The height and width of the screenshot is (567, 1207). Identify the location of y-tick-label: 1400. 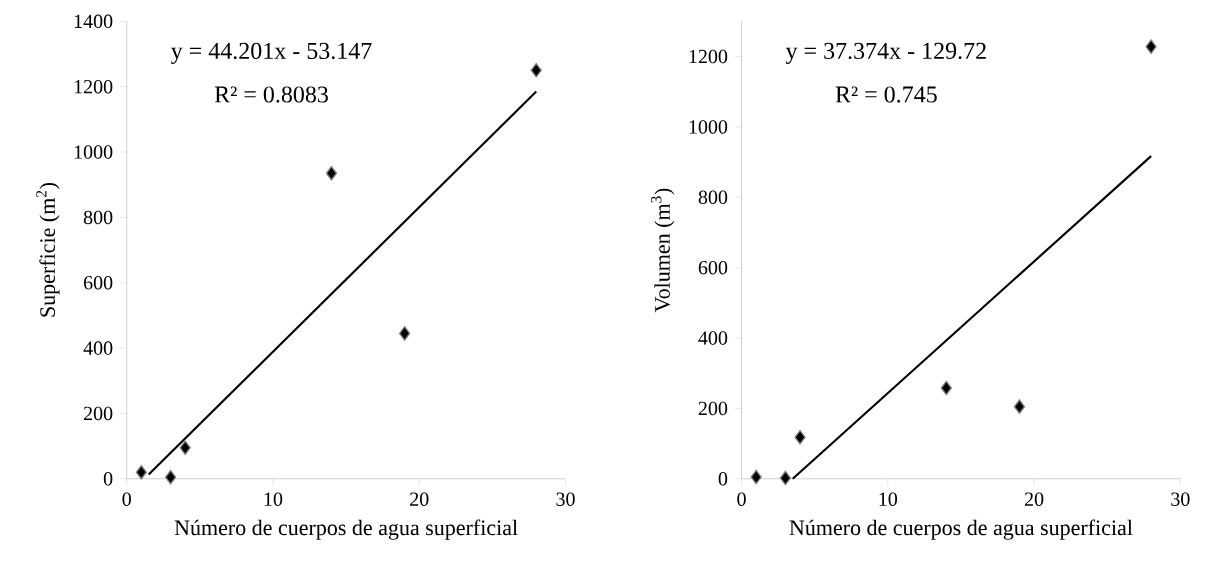
(93, 21).